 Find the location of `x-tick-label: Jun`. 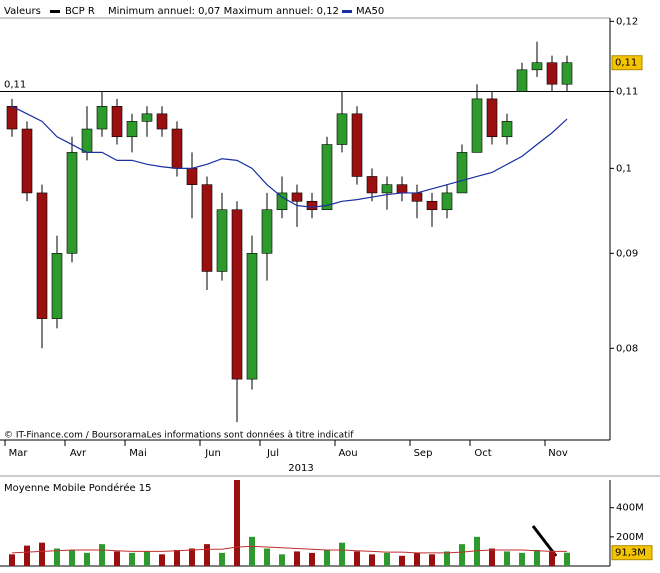

x-tick-label: Jun is located at coordinates (212, 453).